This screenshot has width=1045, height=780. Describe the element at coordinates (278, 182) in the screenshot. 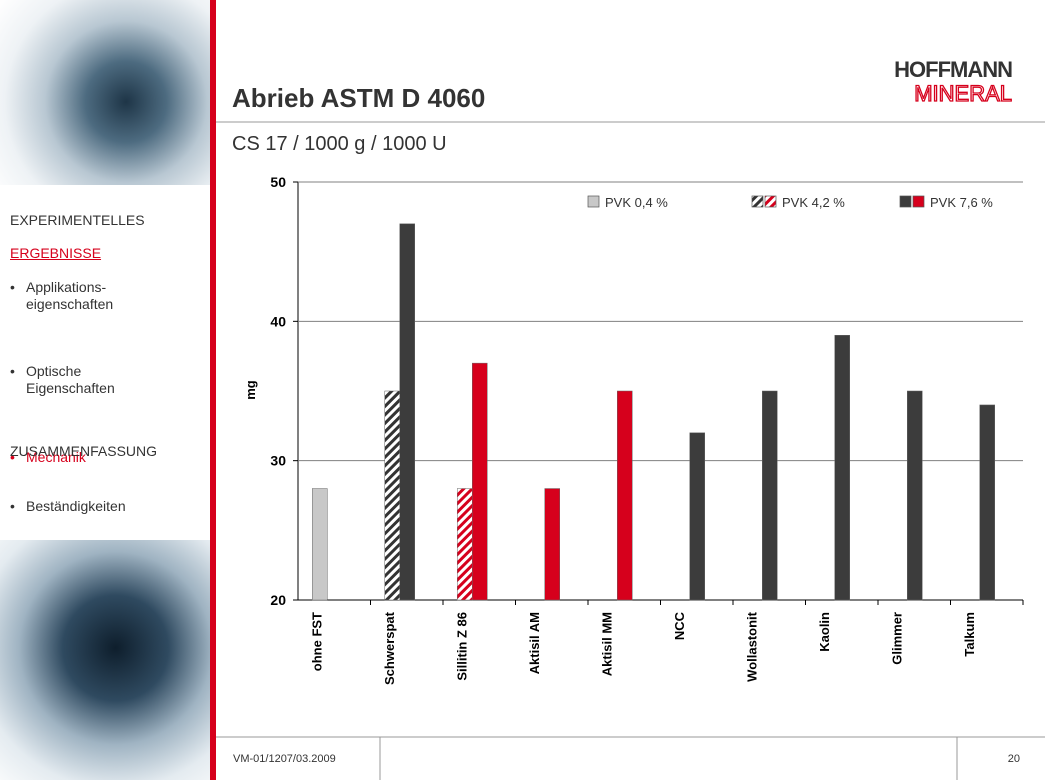

I see `y-tick-label: 50` at that location.